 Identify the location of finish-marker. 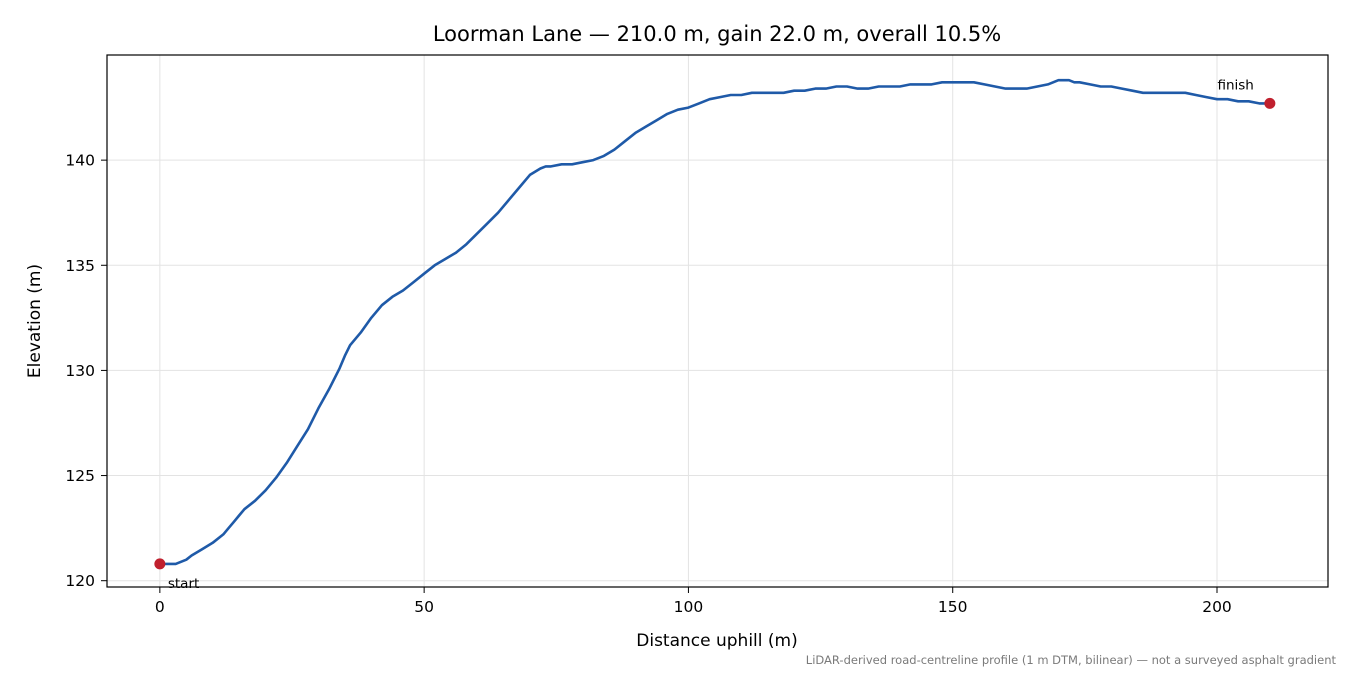
(1270, 103).